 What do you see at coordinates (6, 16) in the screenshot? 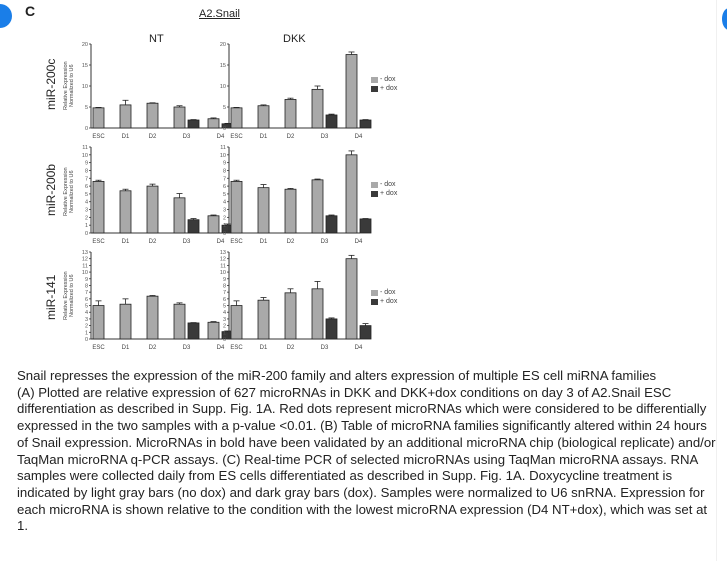
I see `navigation-dot-left` at bounding box center [6, 16].